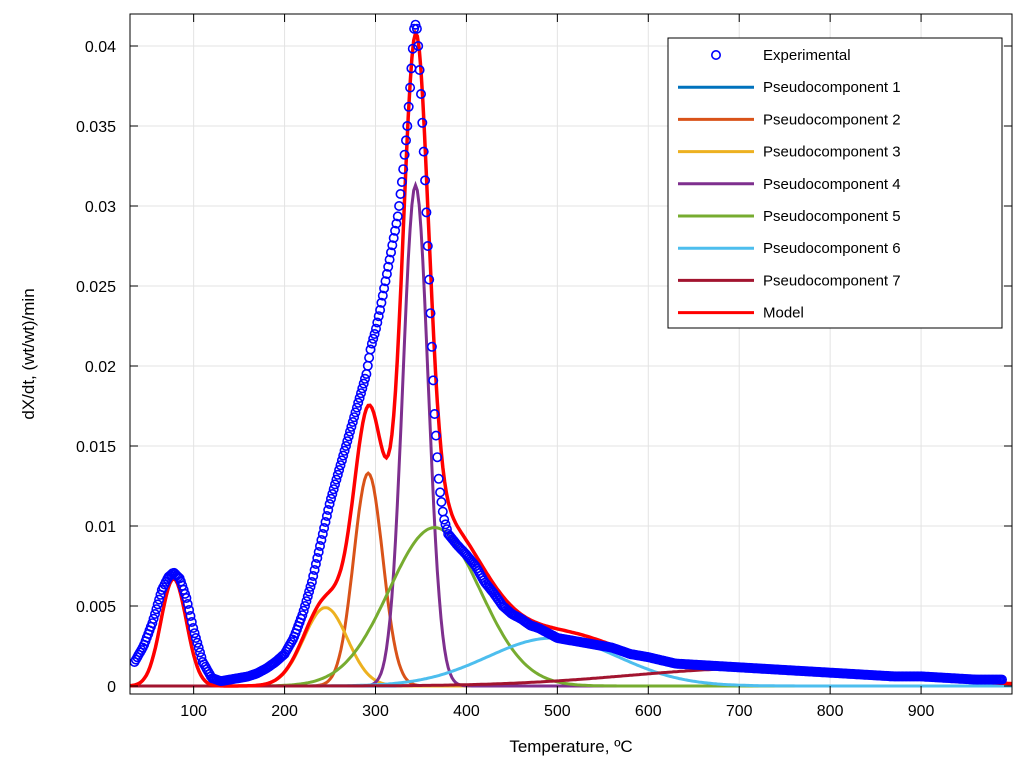 This screenshot has width=1014, height=769. I want to click on legend-label: Pseudocomponent 6, so click(832, 248).